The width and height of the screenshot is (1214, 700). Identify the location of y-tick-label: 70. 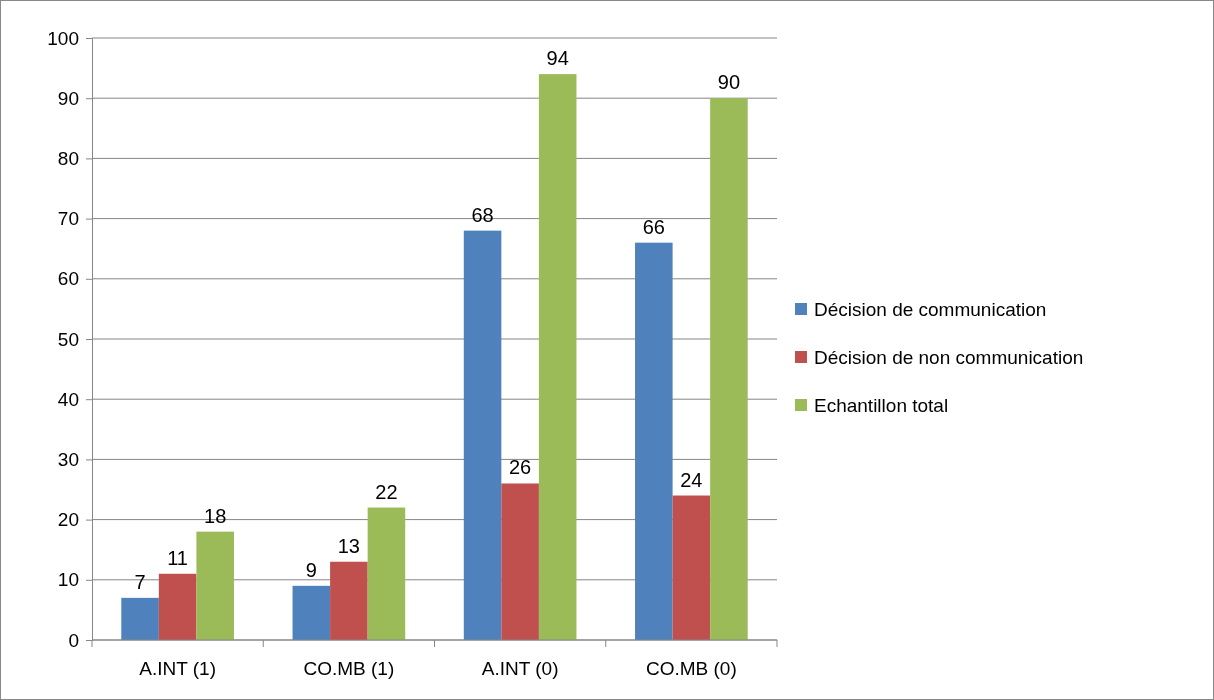
(68, 219).